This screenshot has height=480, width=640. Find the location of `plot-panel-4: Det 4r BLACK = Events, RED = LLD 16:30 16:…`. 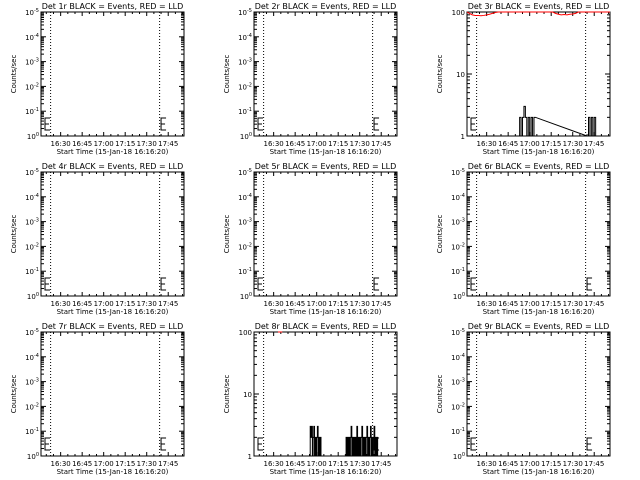

plot-panel-4: Det 4r BLACK = Events, RED = LLD 16:30 16:… is located at coordinates (97, 239).